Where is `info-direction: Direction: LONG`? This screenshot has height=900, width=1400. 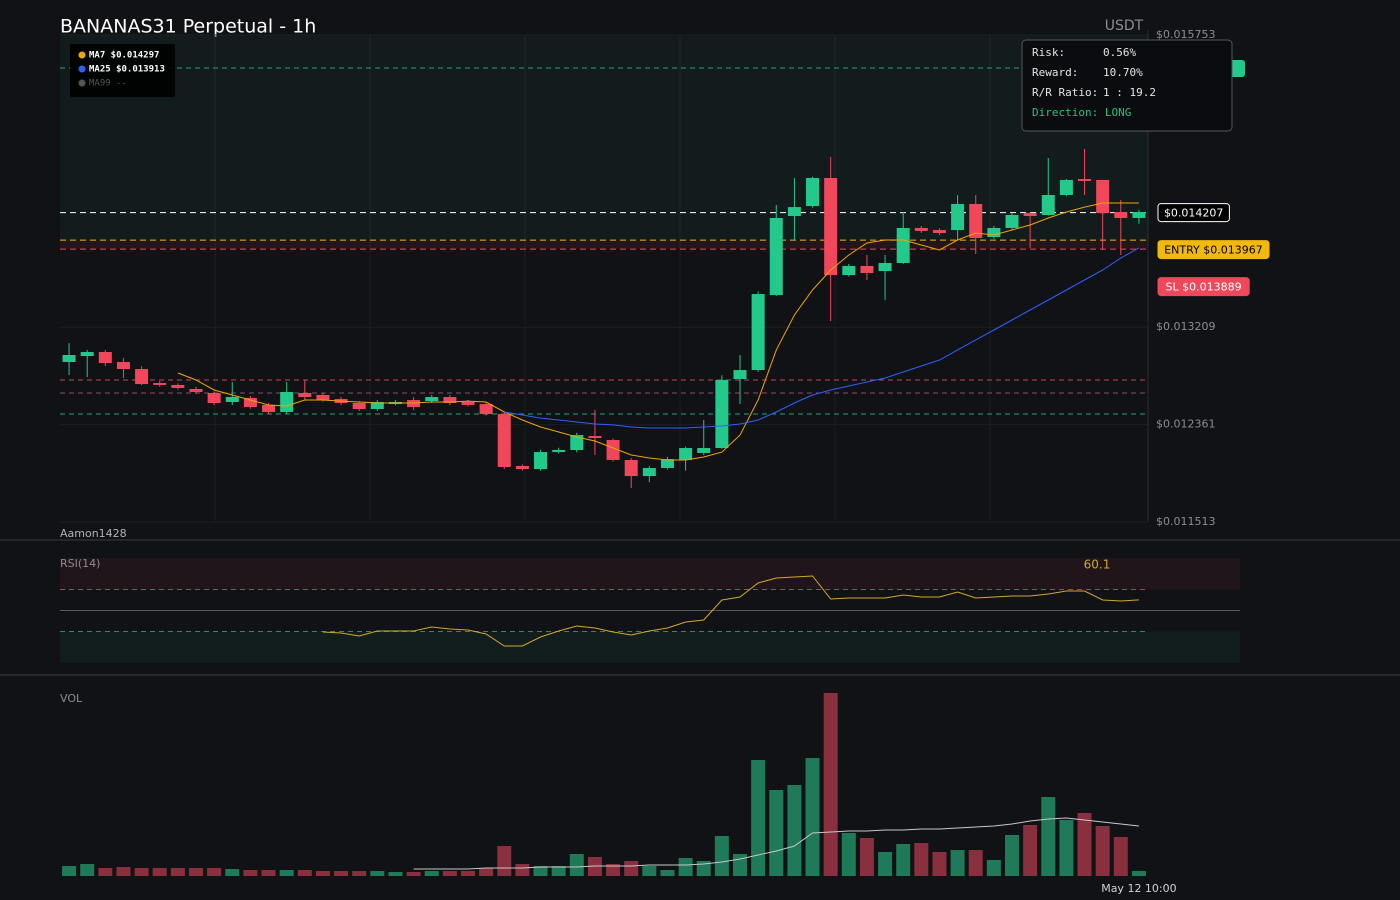 info-direction: Direction: LONG is located at coordinates (1081, 112).